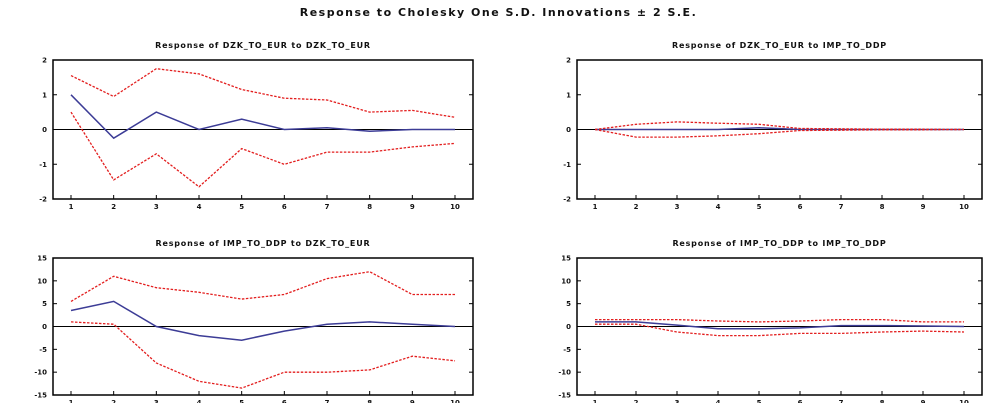  Describe the element at coordinates (369, 207) in the screenshot. I see `panel-1-xtick-label: 8` at that location.